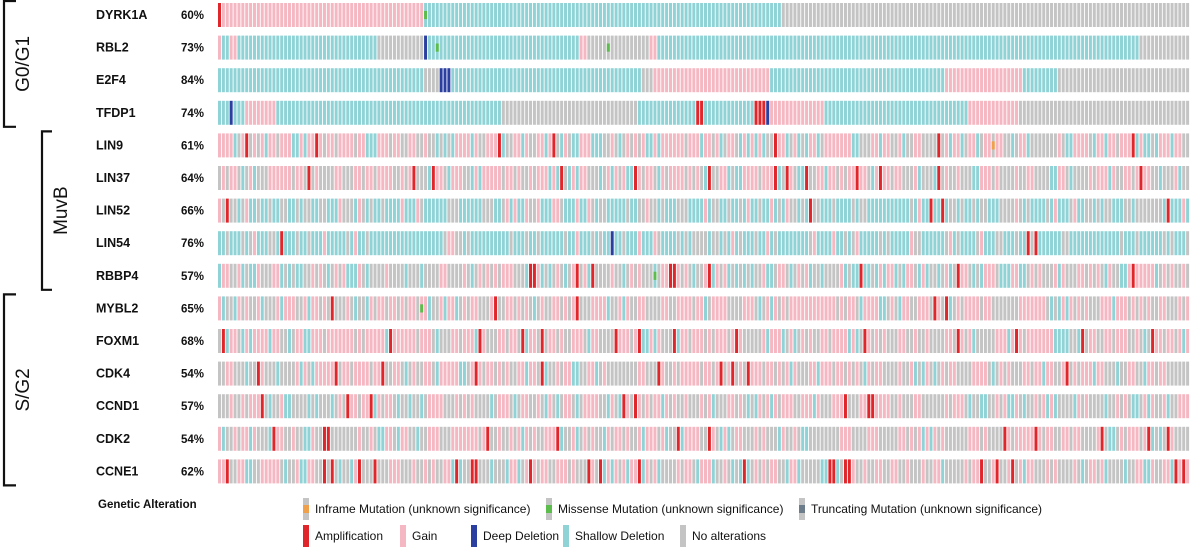  What do you see at coordinates (418, 536) in the screenshot?
I see `legend-item-gain: Gain` at bounding box center [418, 536].